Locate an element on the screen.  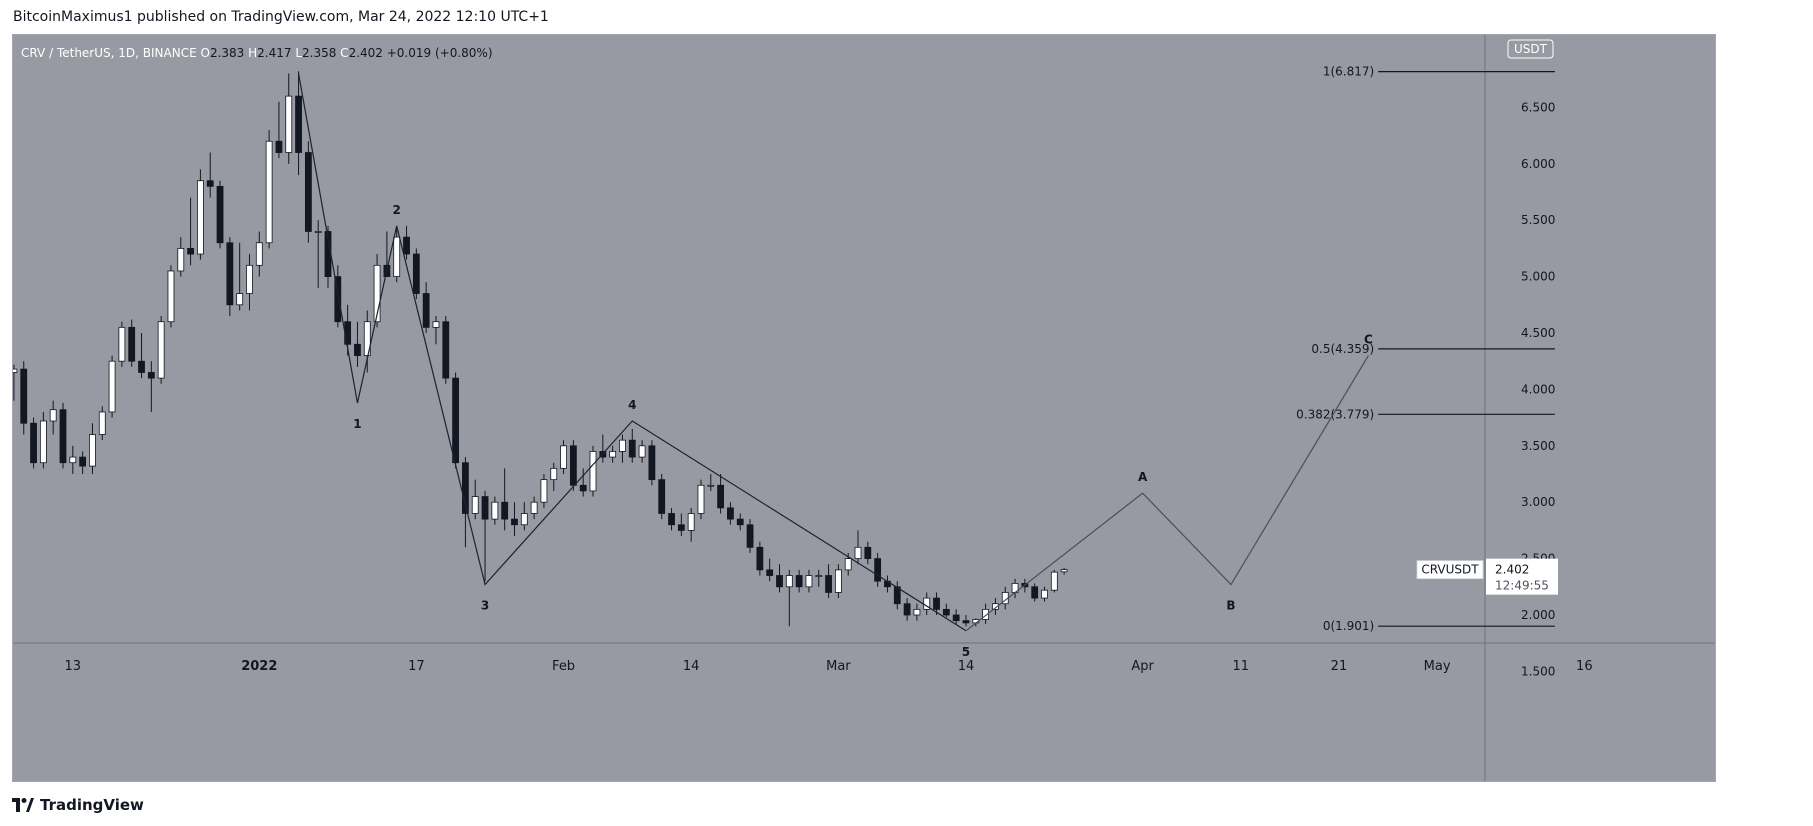
wave-label: 1 is located at coordinates (357, 424).